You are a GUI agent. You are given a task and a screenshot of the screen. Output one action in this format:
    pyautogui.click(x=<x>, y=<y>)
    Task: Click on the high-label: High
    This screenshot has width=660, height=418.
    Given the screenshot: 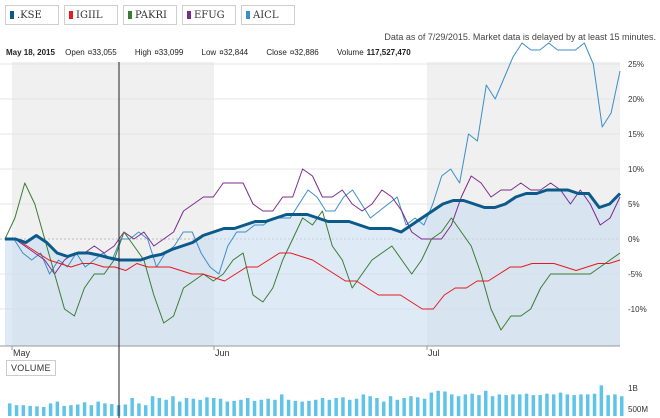 What is the action you would take?
    pyautogui.click(x=143, y=52)
    